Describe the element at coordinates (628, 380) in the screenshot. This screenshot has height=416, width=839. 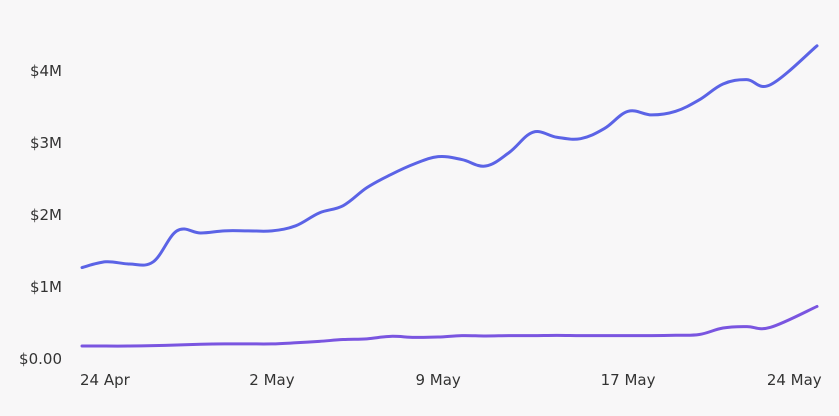
I see `x-tick-label: 17 May` at that location.